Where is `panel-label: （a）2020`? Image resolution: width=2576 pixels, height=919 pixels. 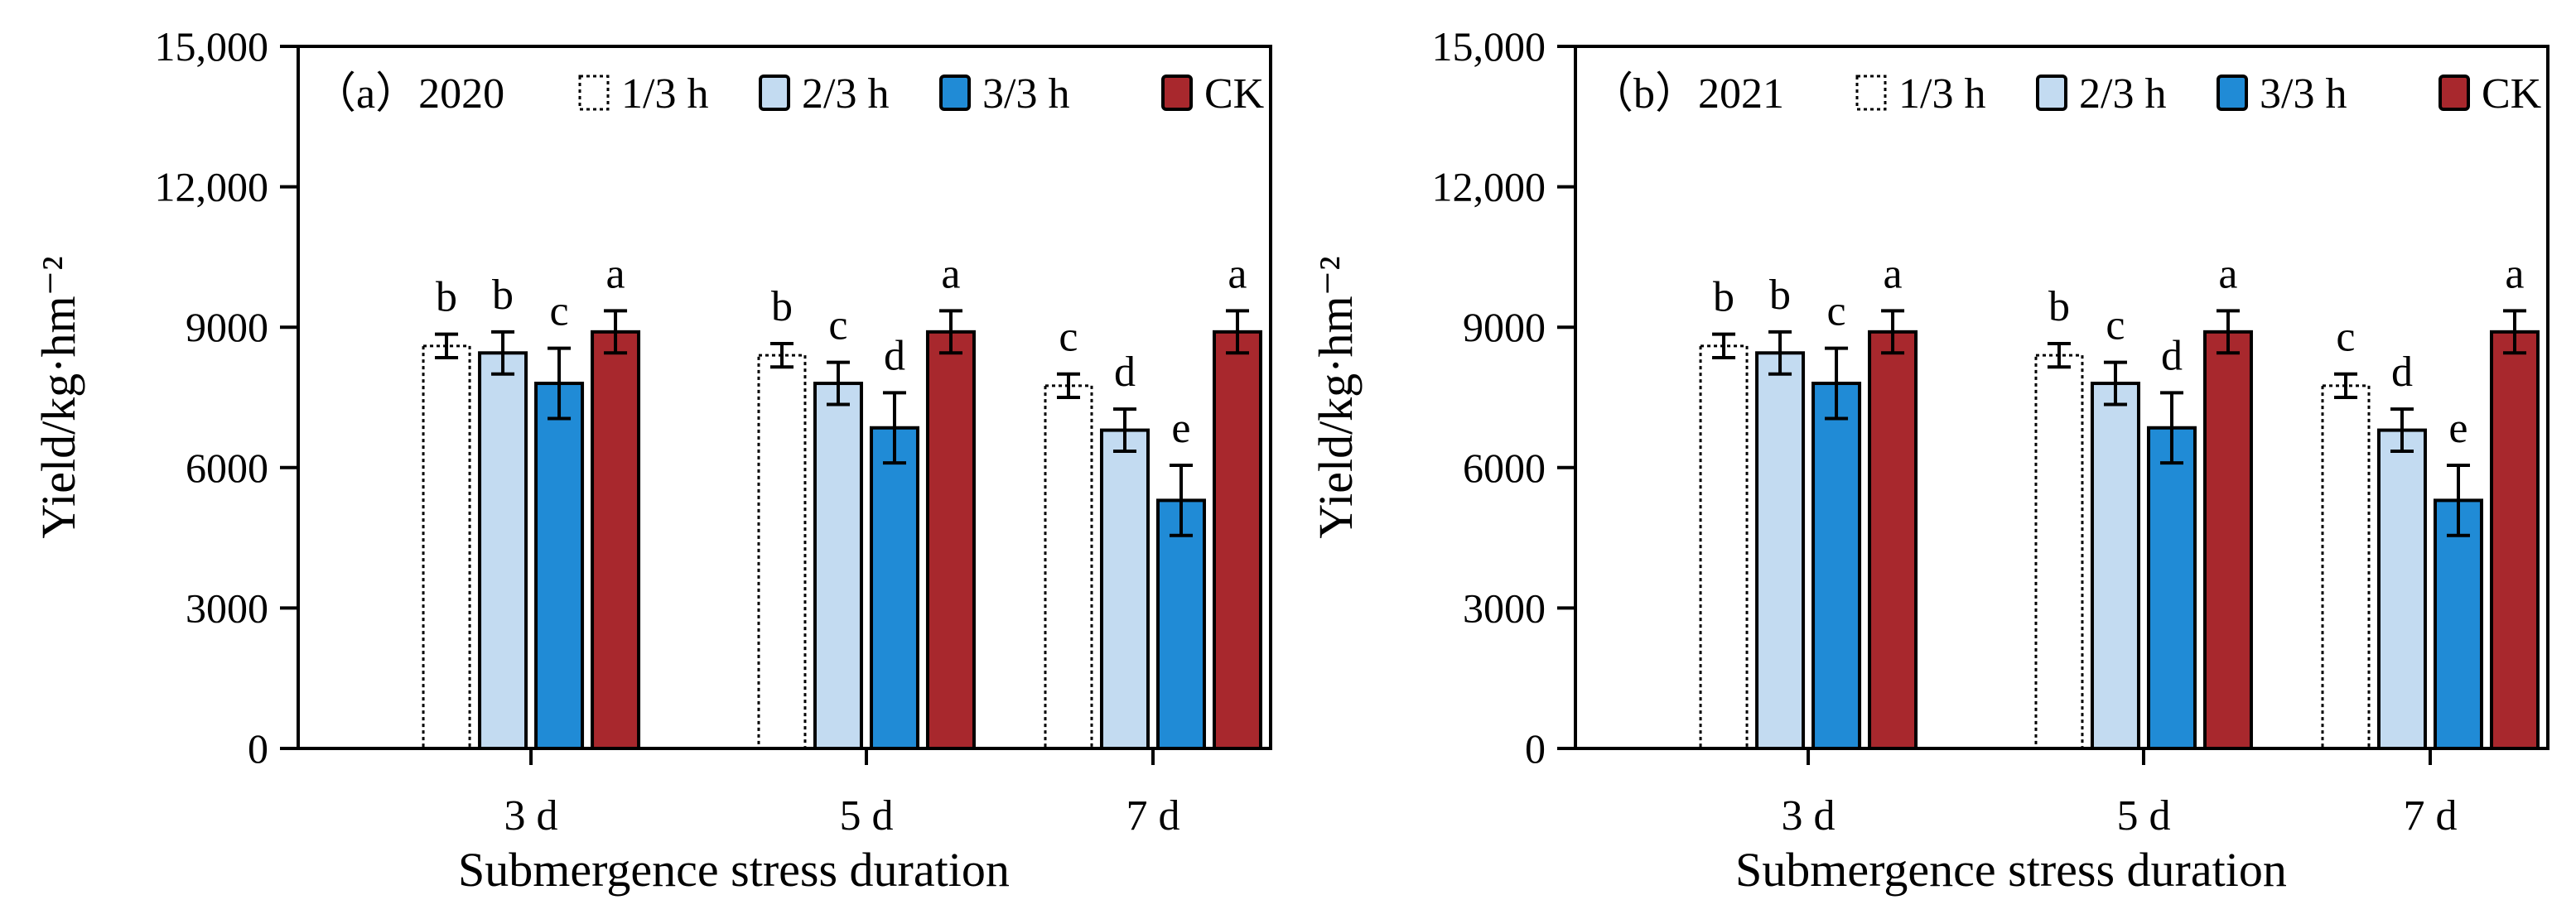 panel-label: （a）2020 is located at coordinates (408, 94).